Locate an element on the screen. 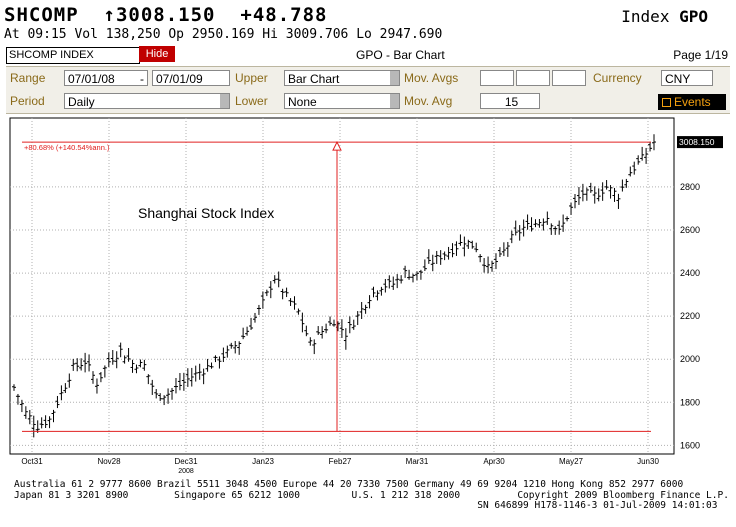  events-button: Events is located at coordinates (692, 102).